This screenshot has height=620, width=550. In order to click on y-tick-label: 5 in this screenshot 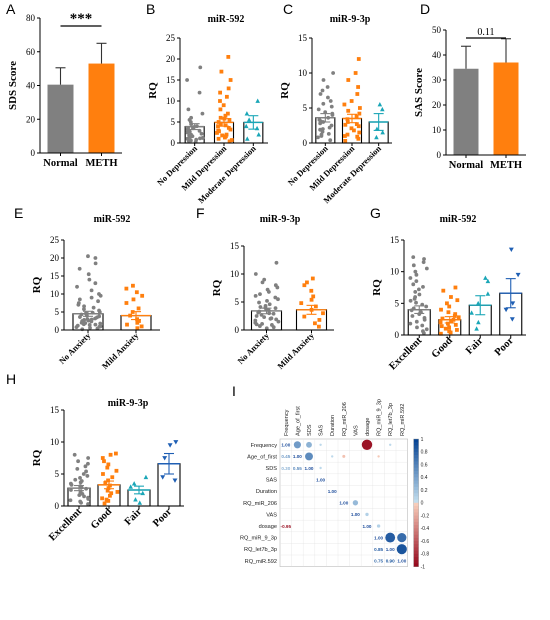, I will do `click(57, 312)`.